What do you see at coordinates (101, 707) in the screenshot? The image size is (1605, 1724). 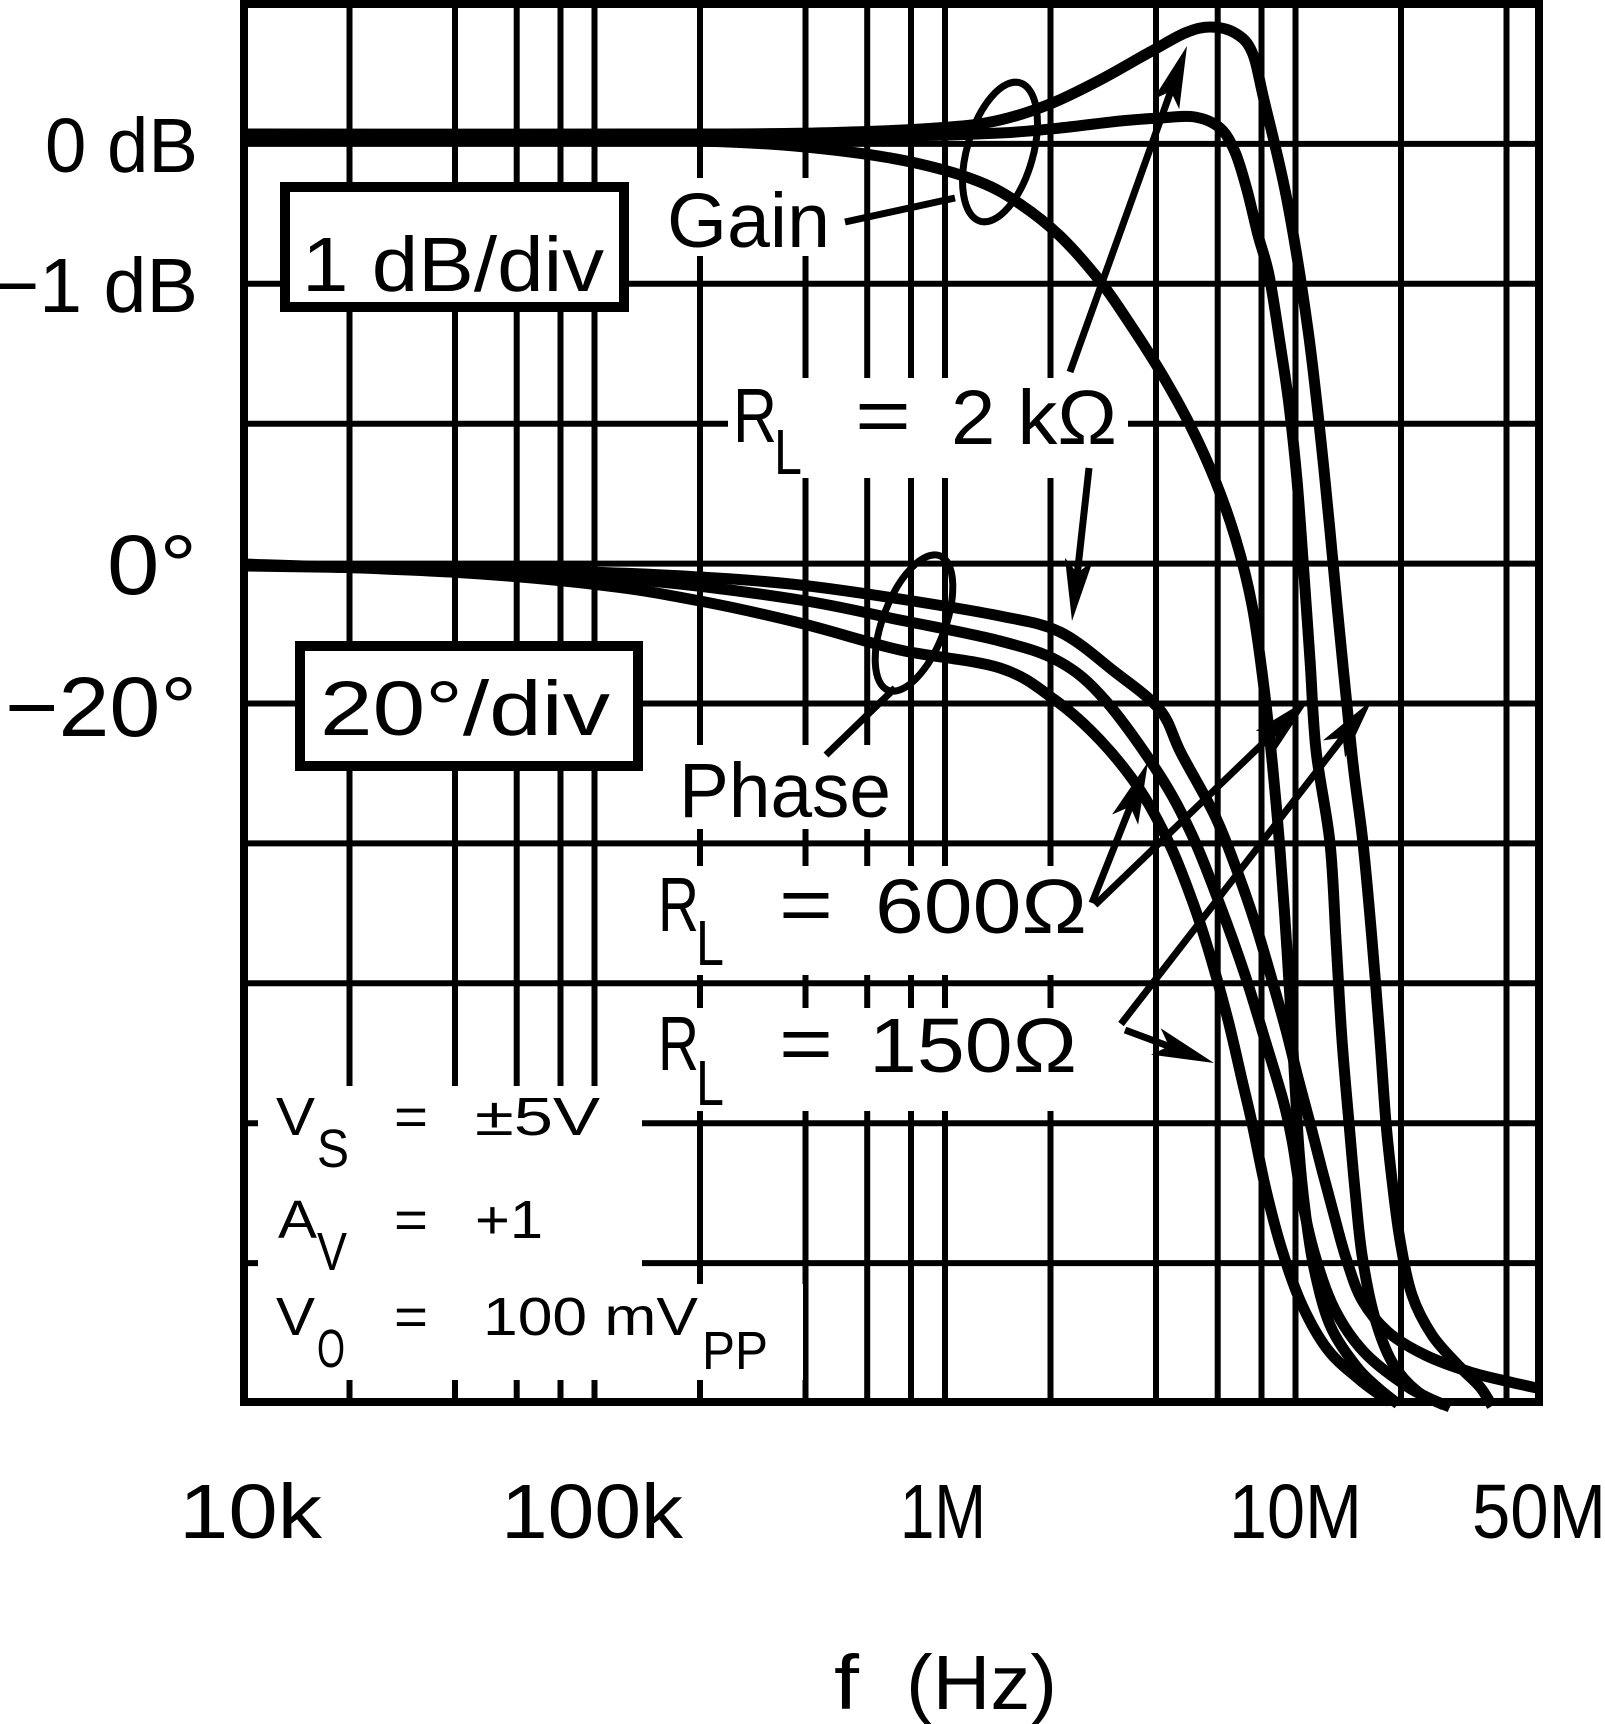 I see `svg-text: −20°` at bounding box center [101, 707].